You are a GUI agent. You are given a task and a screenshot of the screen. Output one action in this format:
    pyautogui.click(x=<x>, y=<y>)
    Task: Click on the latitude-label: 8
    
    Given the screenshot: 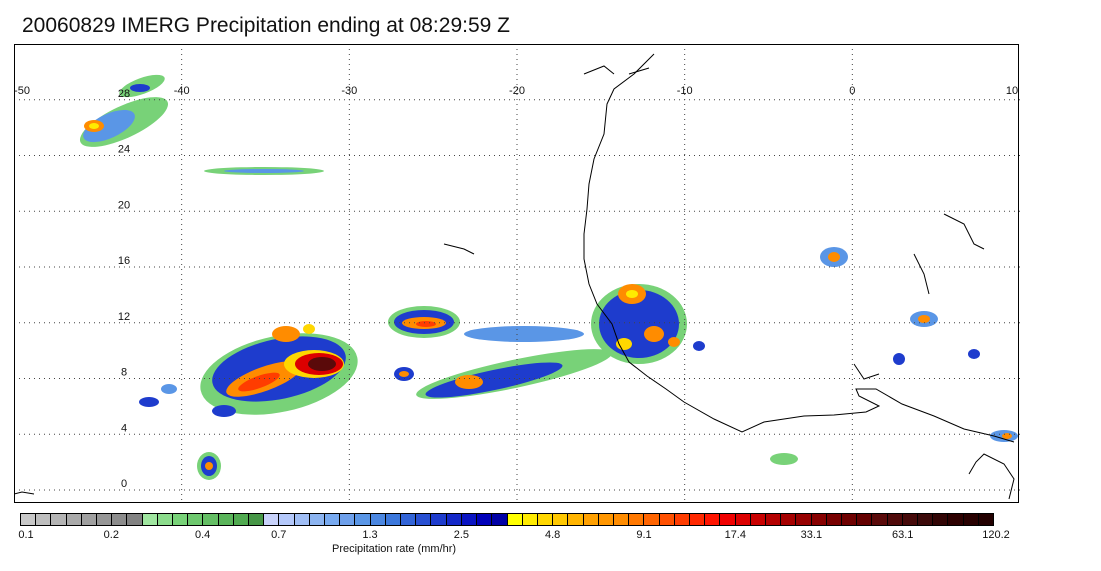 What is the action you would take?
    pyautogui.click(x=124, y=373)
    